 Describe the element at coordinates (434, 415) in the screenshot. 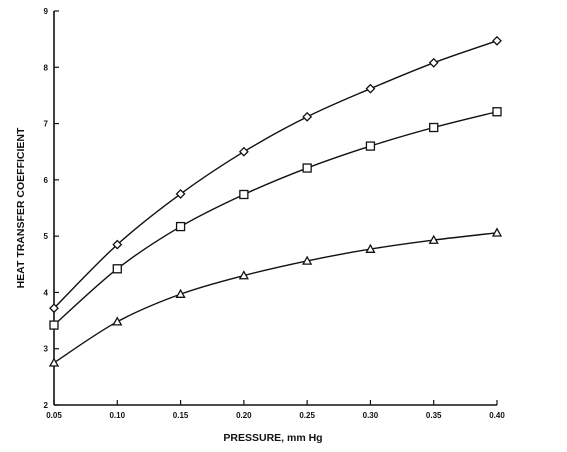

I see `x-tick-label: 0.35` at that location.